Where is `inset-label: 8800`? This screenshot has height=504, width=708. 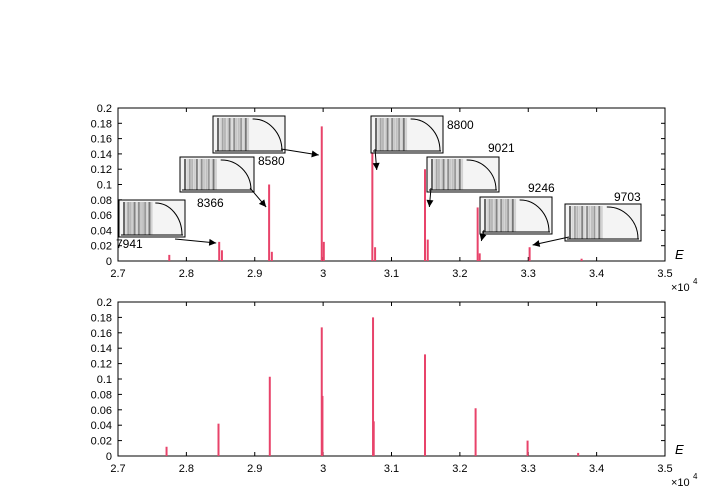 inset-label: 8800 is located at coordinates (460, 125).